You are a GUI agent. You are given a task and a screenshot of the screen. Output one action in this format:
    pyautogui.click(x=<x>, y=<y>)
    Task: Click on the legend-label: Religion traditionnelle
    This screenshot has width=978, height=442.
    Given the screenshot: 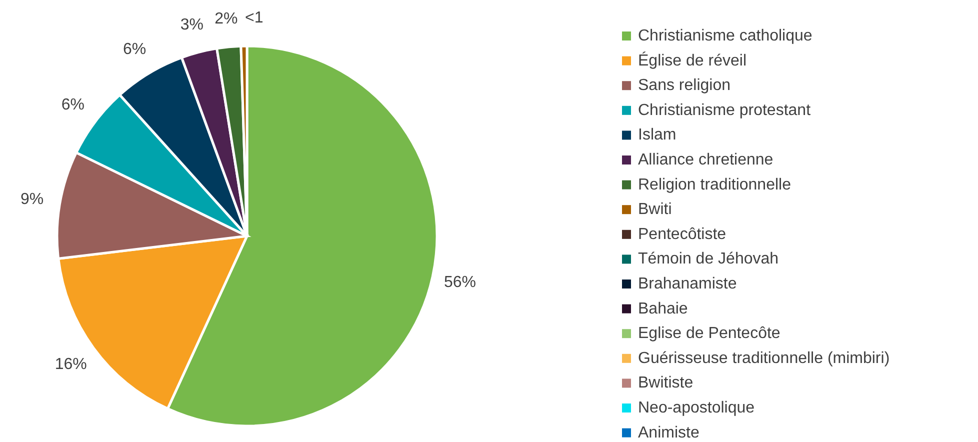 What is the action you would take?
    pyautogui.click(x=715, y=185)
    